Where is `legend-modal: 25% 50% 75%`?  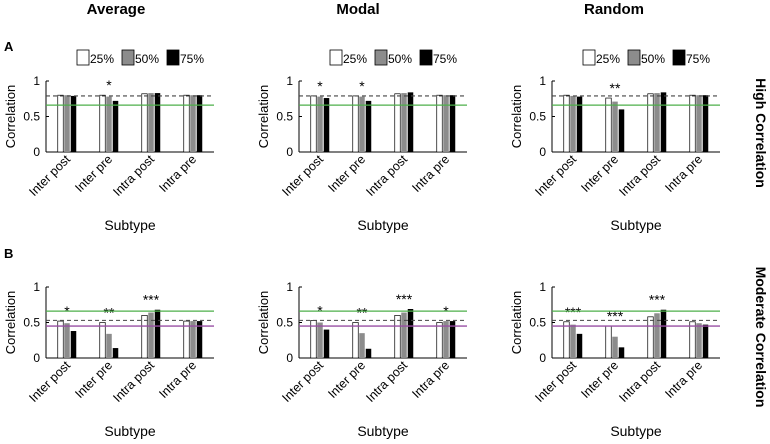 legend-modal: 25% 50% 75% is located at coordinates (393, 57).